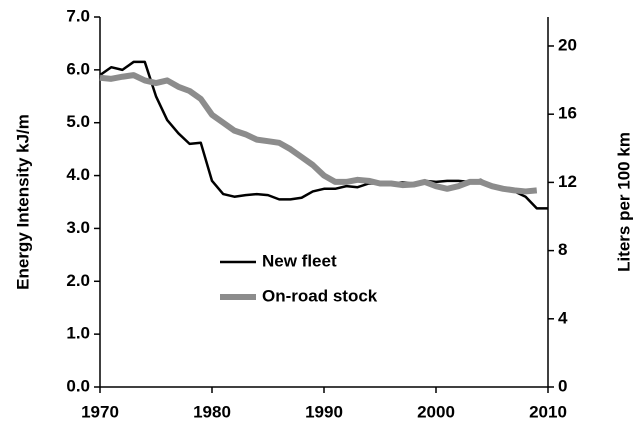 This screenshot has width=642, height=446. What do you see at coordinates (562, 249) in the screenshot?
I see `y2-tick-label: 8` at bounding box center [562, 249].